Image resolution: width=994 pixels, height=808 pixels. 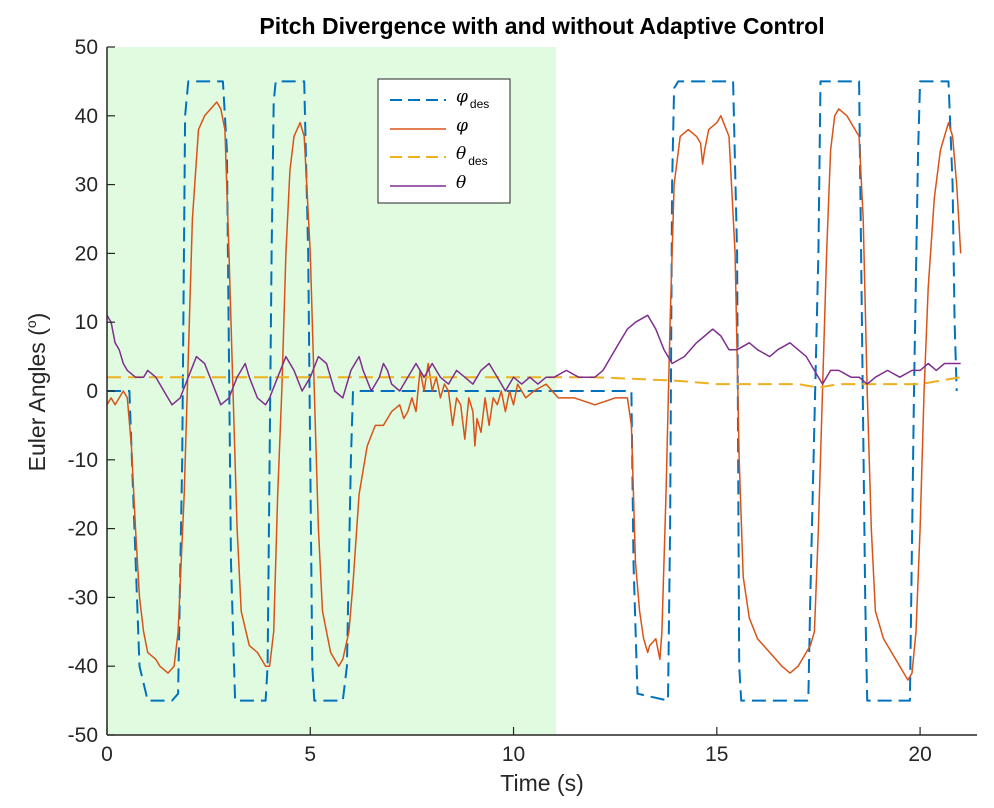 What do you see at coordinates (541, 783) in the screenshot?
I see `x-axis-label: Time (s)` at bounding box center [541, 783].